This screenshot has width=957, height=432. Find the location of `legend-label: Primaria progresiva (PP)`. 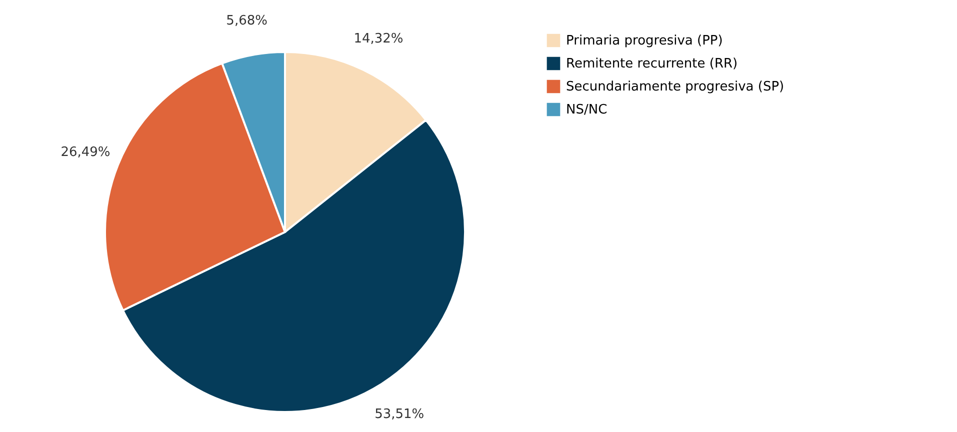

legend-label: Primaria progresiva (PP) is located at coordinates (644, 41).